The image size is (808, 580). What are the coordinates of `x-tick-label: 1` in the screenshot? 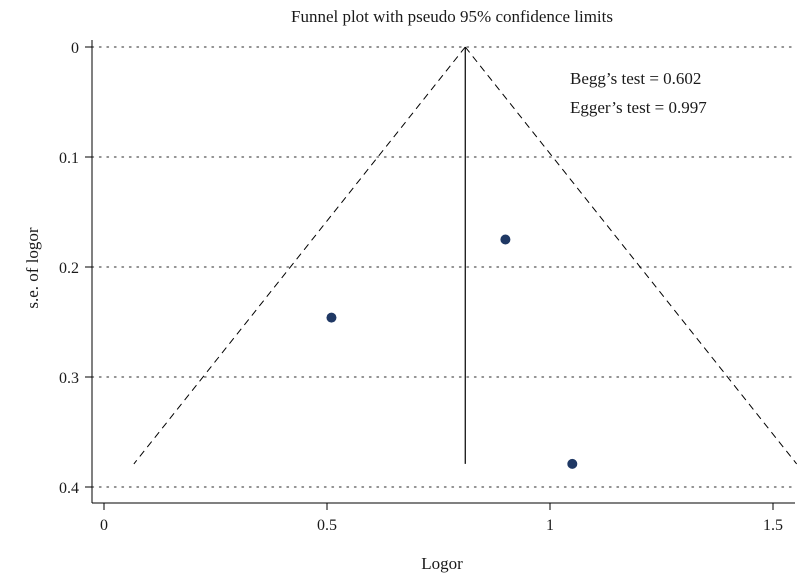 It's located at (550, 525).